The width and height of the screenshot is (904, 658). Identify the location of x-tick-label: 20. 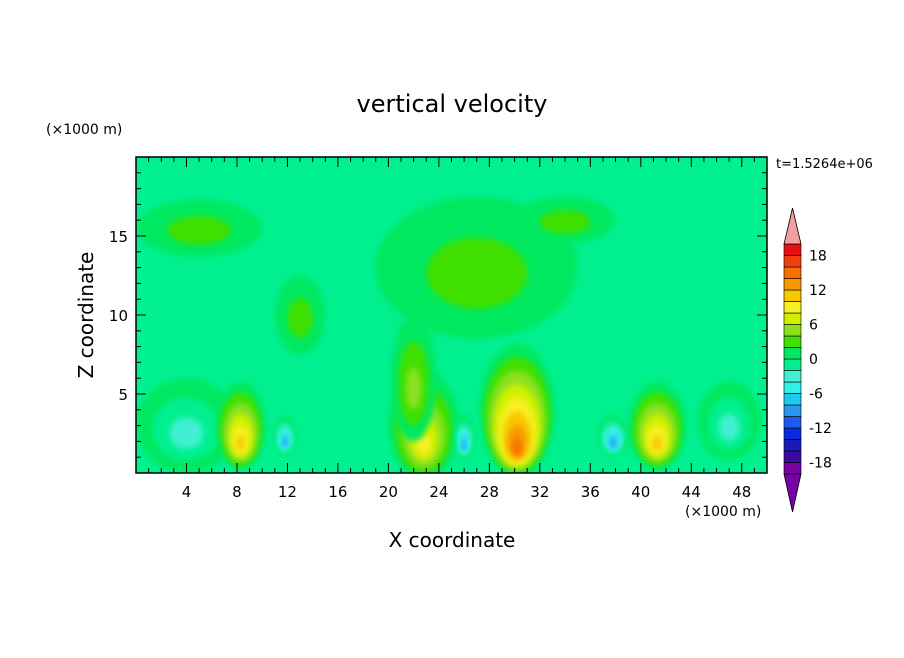
(388, 492).